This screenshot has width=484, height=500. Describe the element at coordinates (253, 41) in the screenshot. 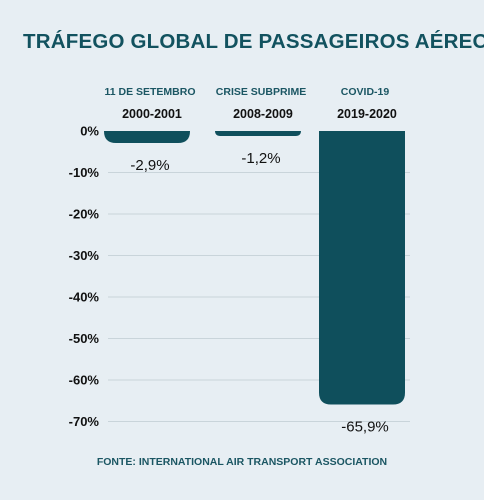

I see `chart-title: TRÁFEGO GLOBAL DE PASSAGEIROS AÉREOS` at that location.